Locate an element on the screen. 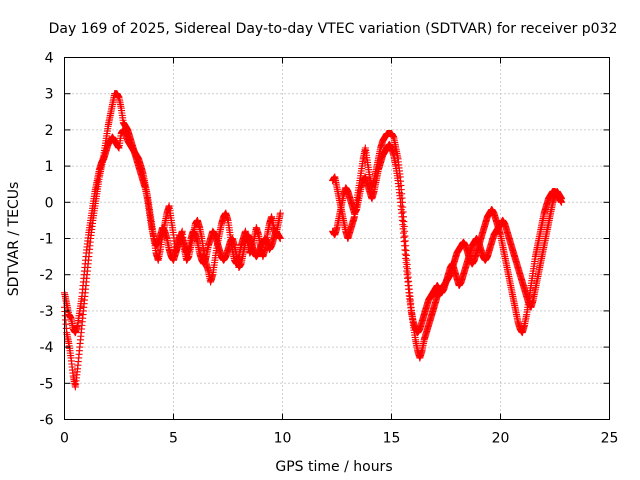 The image size is (640, 480). y-tick-label: -1 is located at coordinates (47, 240).